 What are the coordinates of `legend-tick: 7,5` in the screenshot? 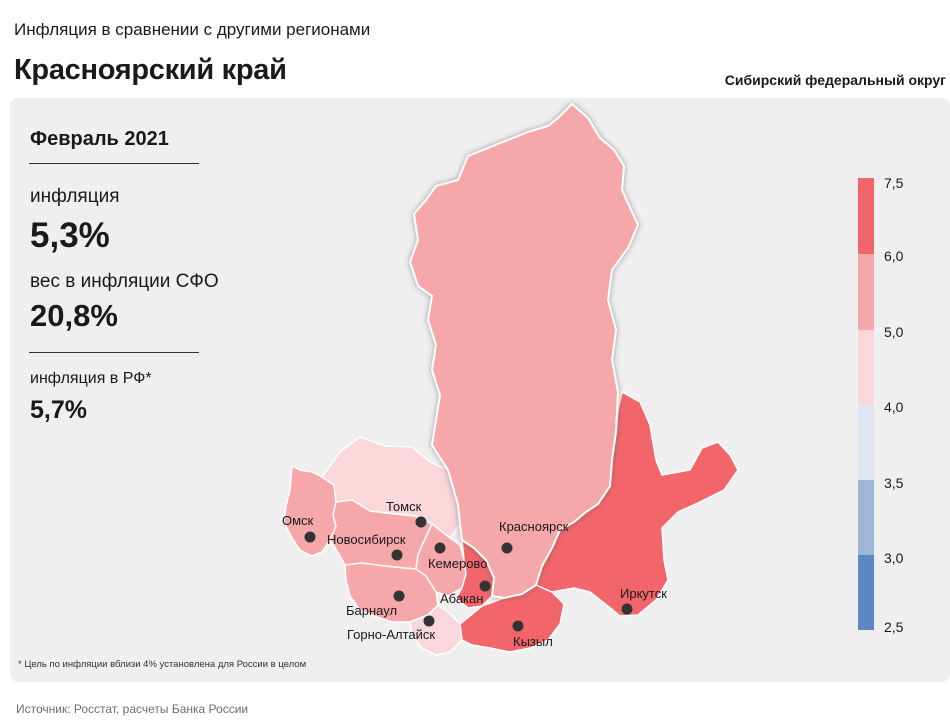 It's located at (894, 183).